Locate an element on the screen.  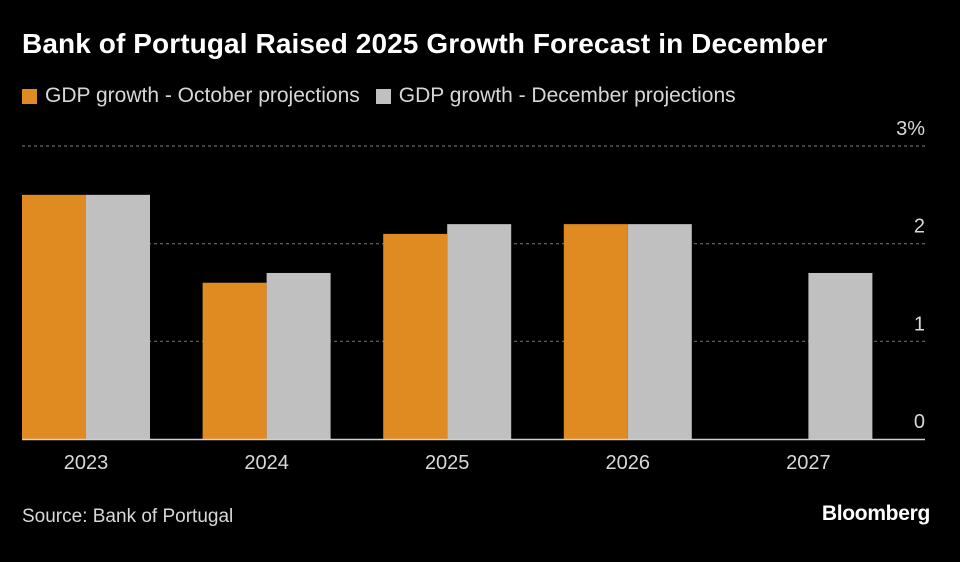
legend-item-december: GDP growth - December projections is located at coordinates (555, 96).